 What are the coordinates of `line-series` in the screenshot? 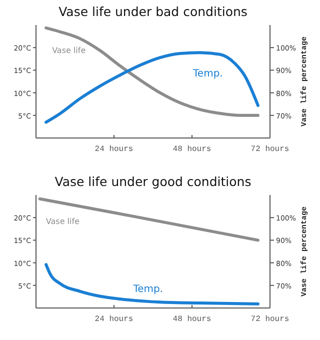 It's located at (152, 284).